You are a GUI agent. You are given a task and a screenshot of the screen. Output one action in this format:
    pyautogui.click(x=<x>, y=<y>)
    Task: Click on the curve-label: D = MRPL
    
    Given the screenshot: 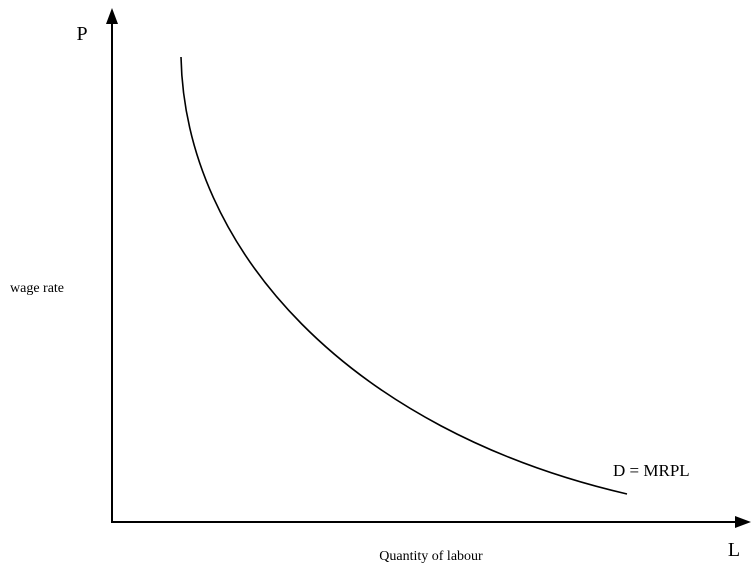 What is the action you would take?
    pyautogui.click(x=651, y=470)
    